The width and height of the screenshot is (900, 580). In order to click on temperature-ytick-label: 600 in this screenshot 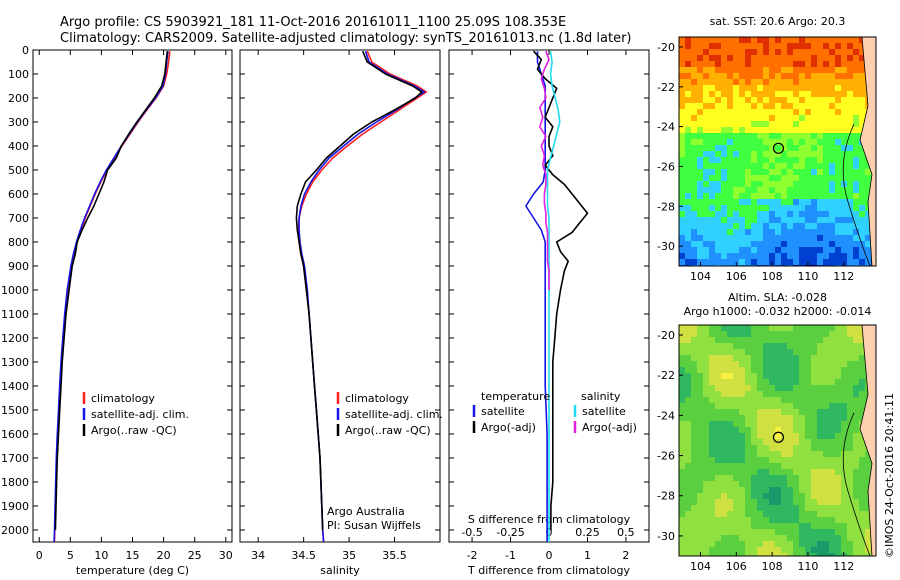, I will do `click(18, 194)`.